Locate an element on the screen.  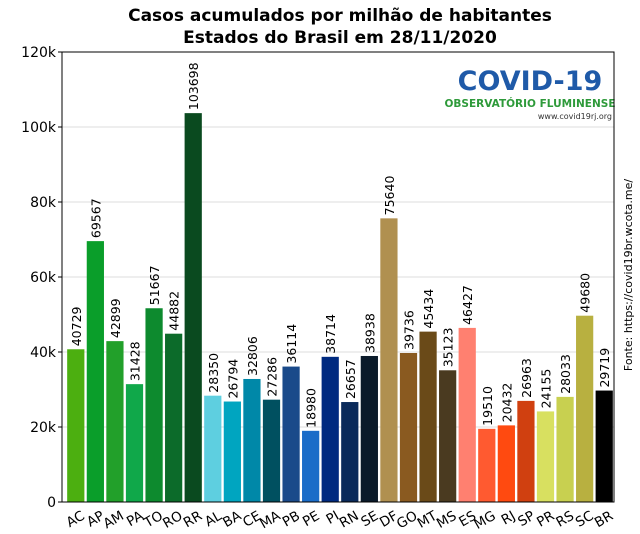
value-label: 26657 is located at coordinates (350, 379).